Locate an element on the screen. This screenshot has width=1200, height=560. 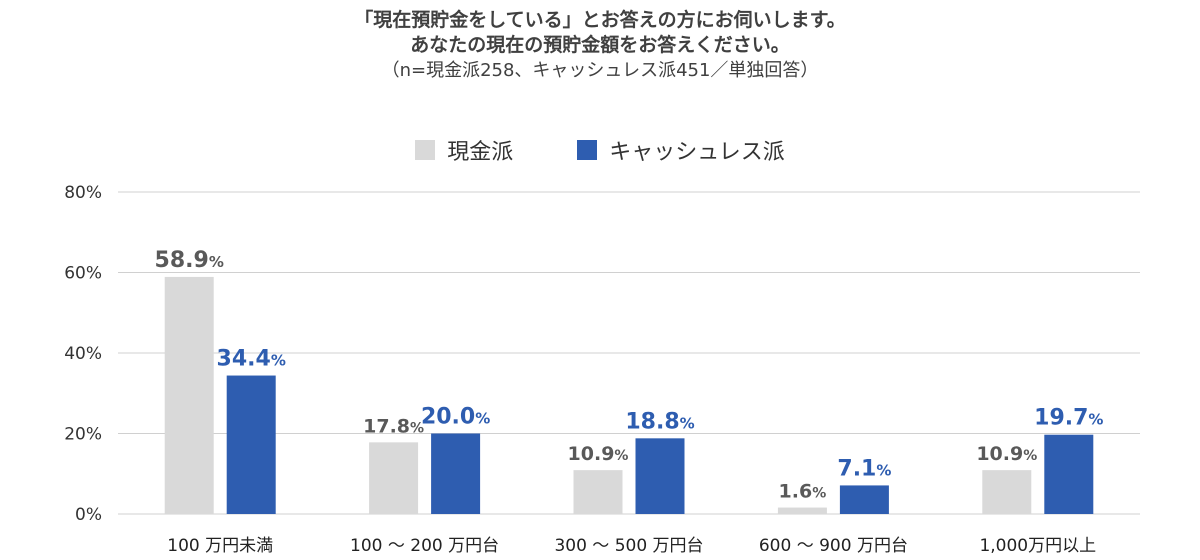
legend-swatch-cashless is located at coordinates (587, 150).